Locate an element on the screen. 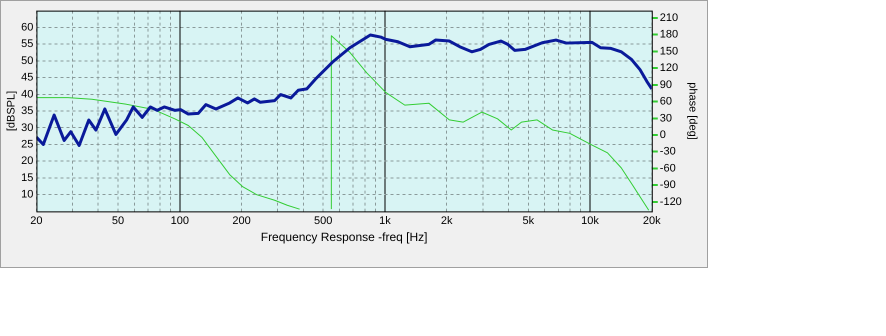  x-tick-label: 200 is located at coordinates (241, 221).